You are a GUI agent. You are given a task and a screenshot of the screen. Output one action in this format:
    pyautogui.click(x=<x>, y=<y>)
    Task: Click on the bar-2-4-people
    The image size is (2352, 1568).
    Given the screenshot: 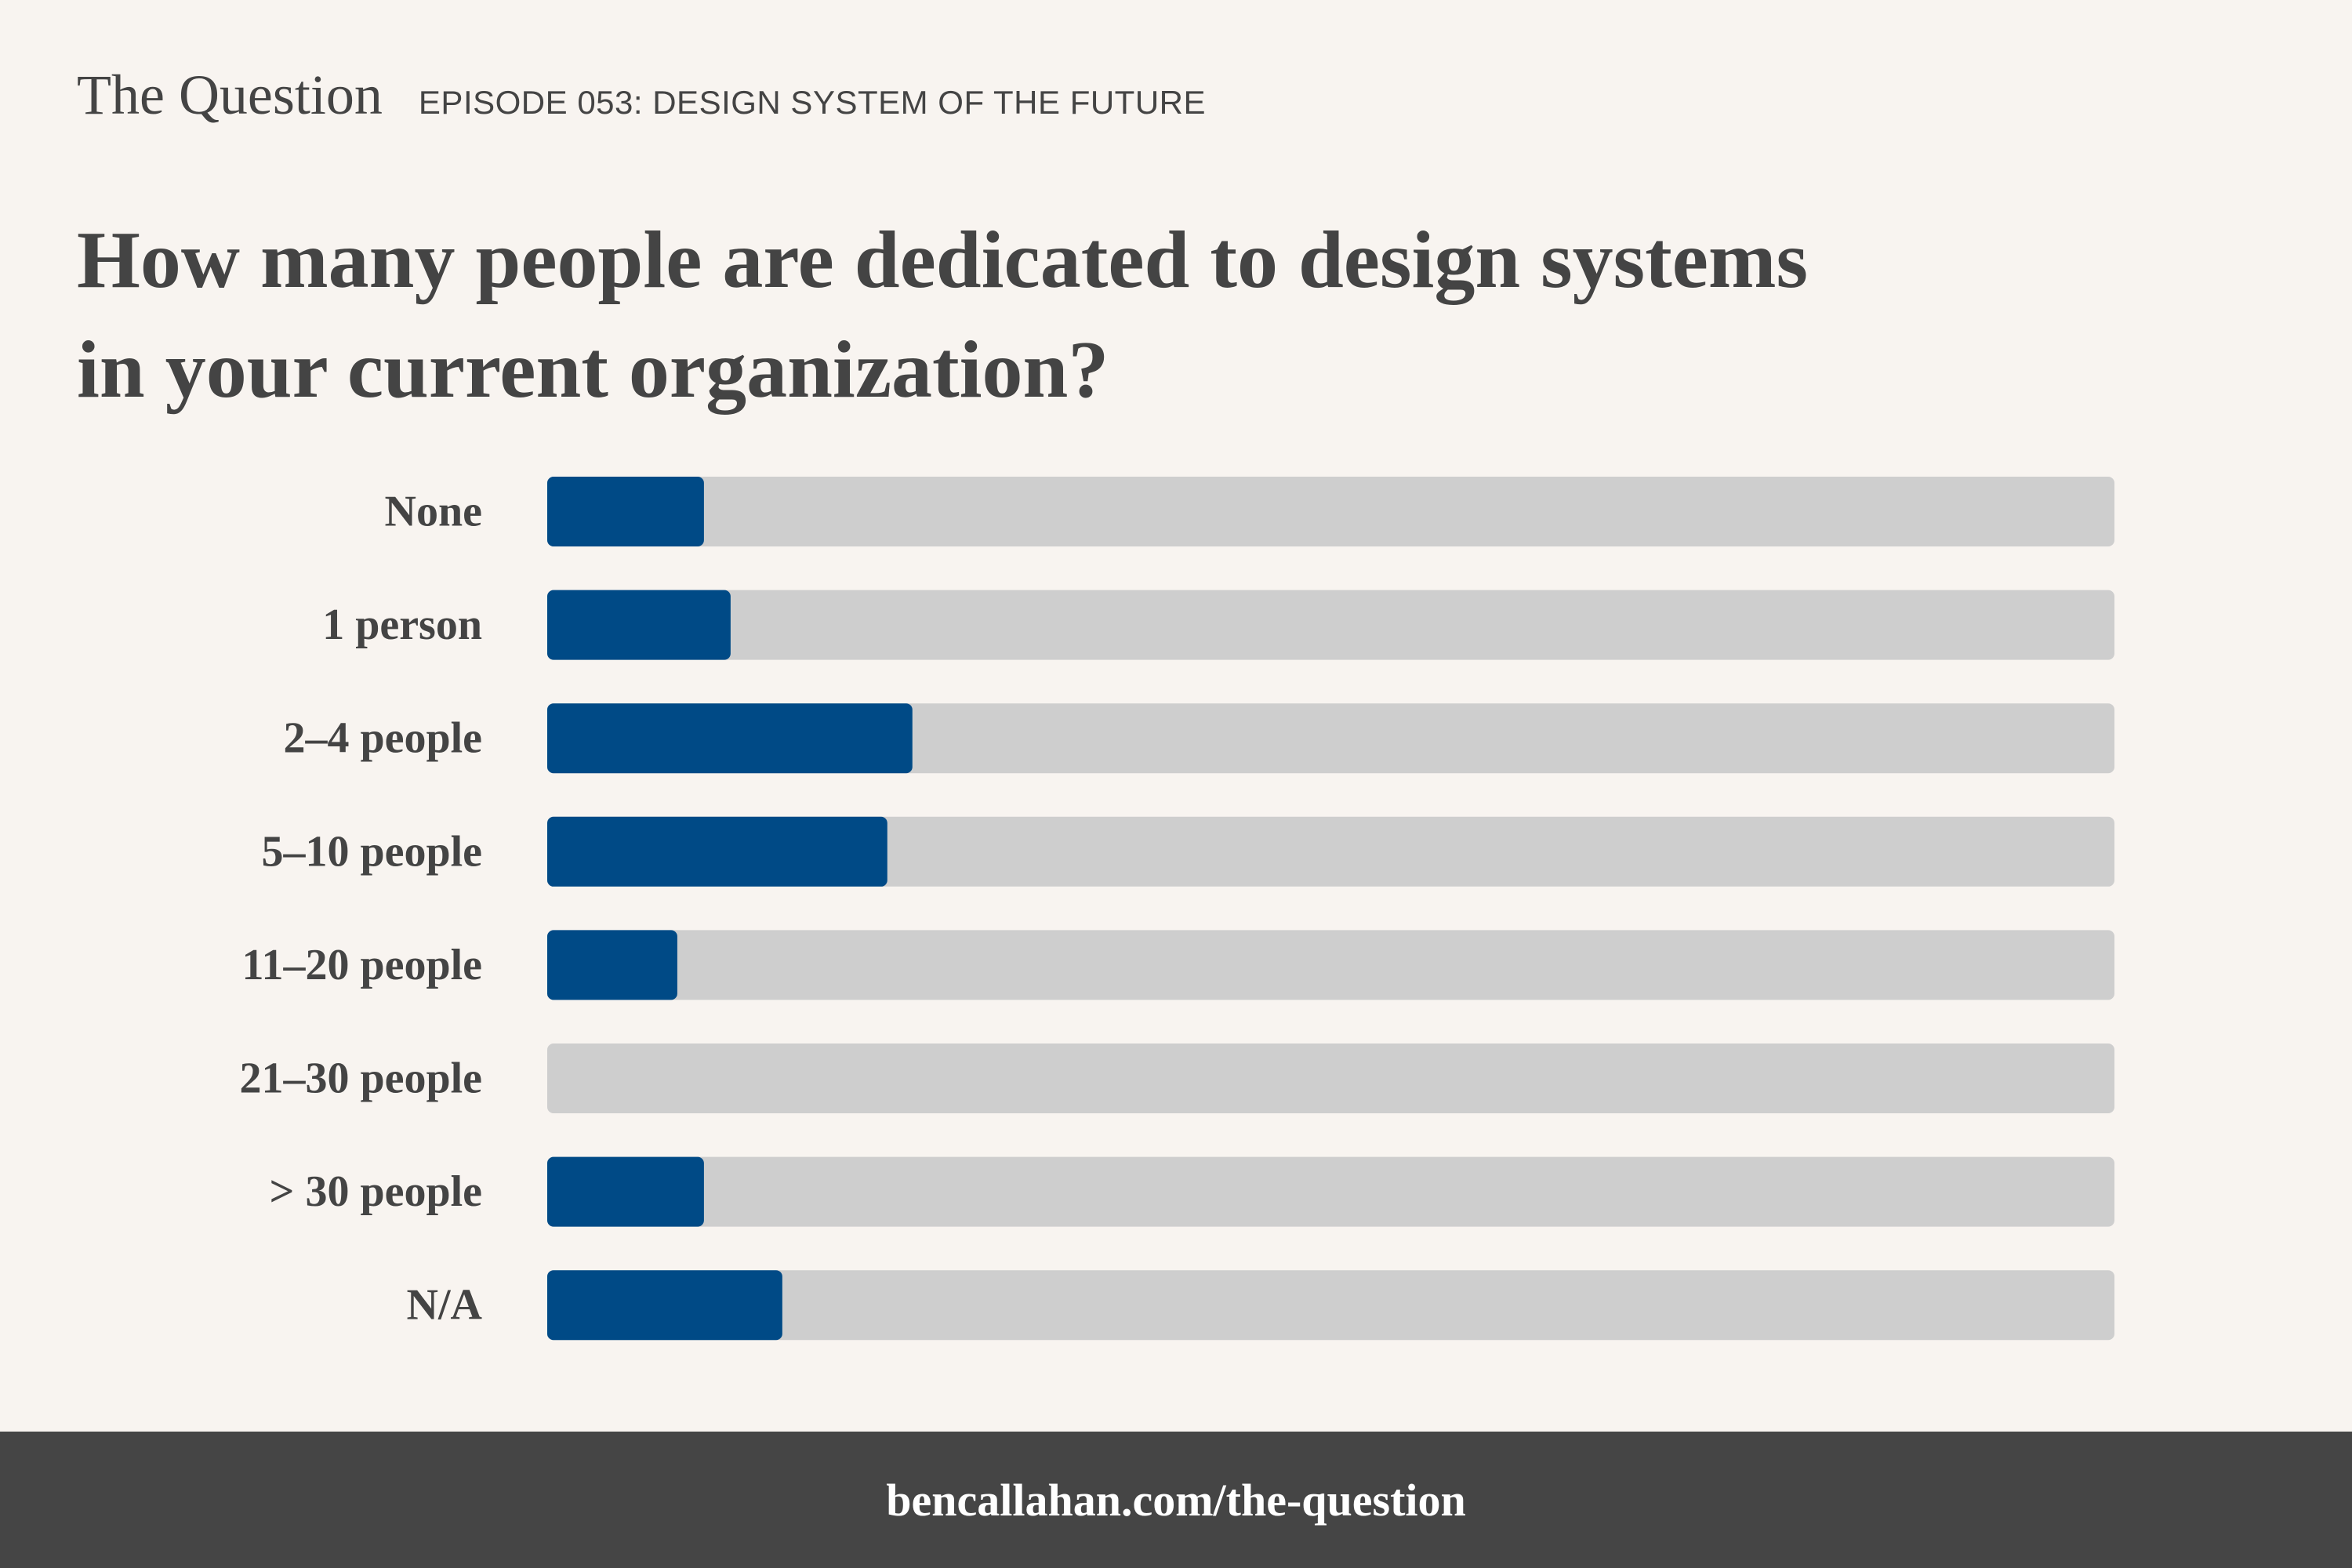 What is the action you would take?
    pyautogui.click(x=730, y=738)
    